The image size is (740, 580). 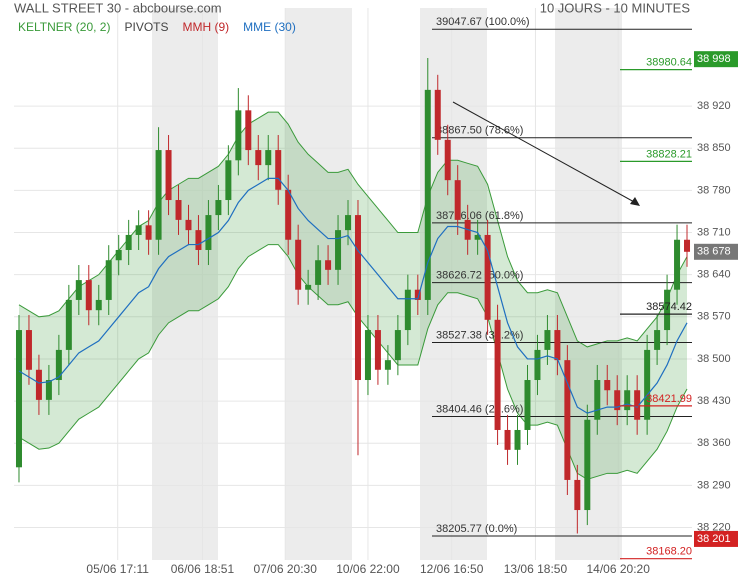 What do you see at coordinates (483, 22) in the screenshot?
I see `fib-label: 39047.67 (100.0%)` at bounding box center [483, 22].